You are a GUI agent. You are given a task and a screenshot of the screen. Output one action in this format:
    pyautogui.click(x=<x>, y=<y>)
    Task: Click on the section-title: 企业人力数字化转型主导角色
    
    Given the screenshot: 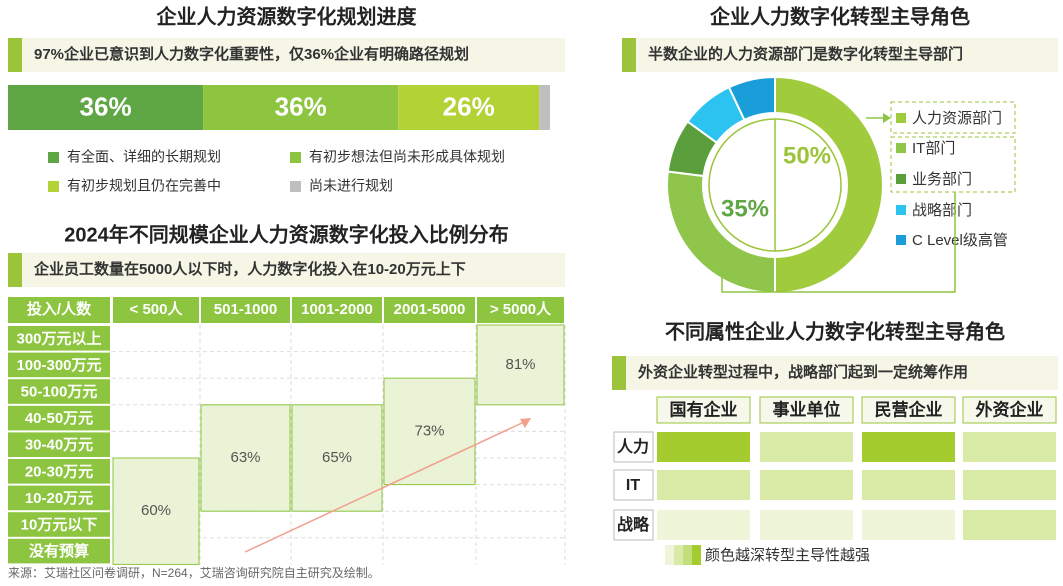 What is the action you would take?
    pyautogui.click(x=839, y=16)
    